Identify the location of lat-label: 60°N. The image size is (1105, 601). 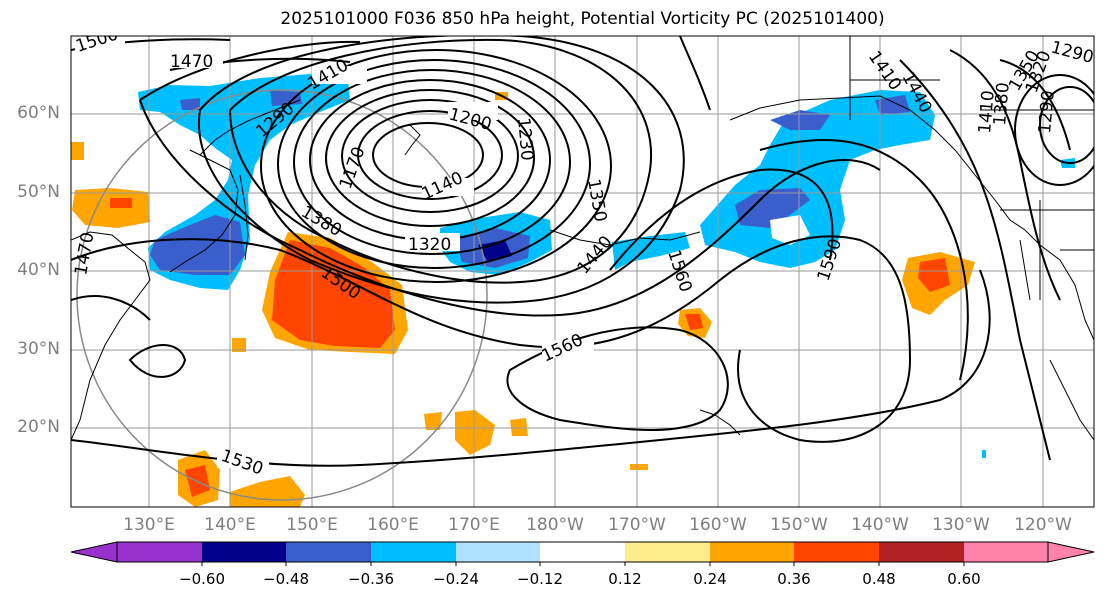
(38, 113).